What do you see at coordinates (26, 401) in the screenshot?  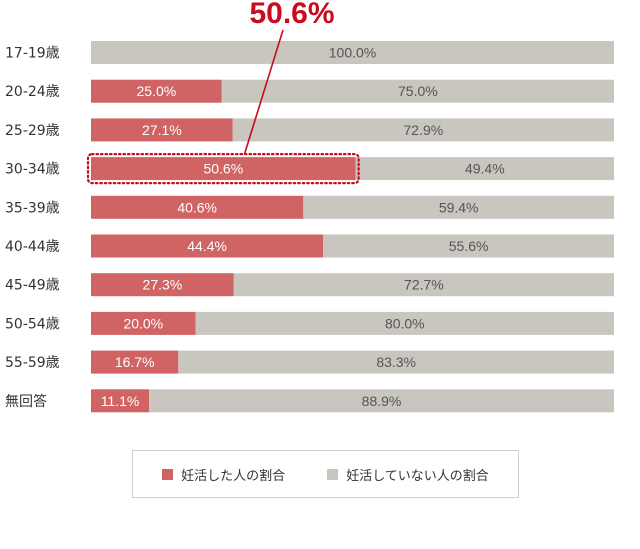 I see `category-label: 無回答` at bounding box center [26, 401].